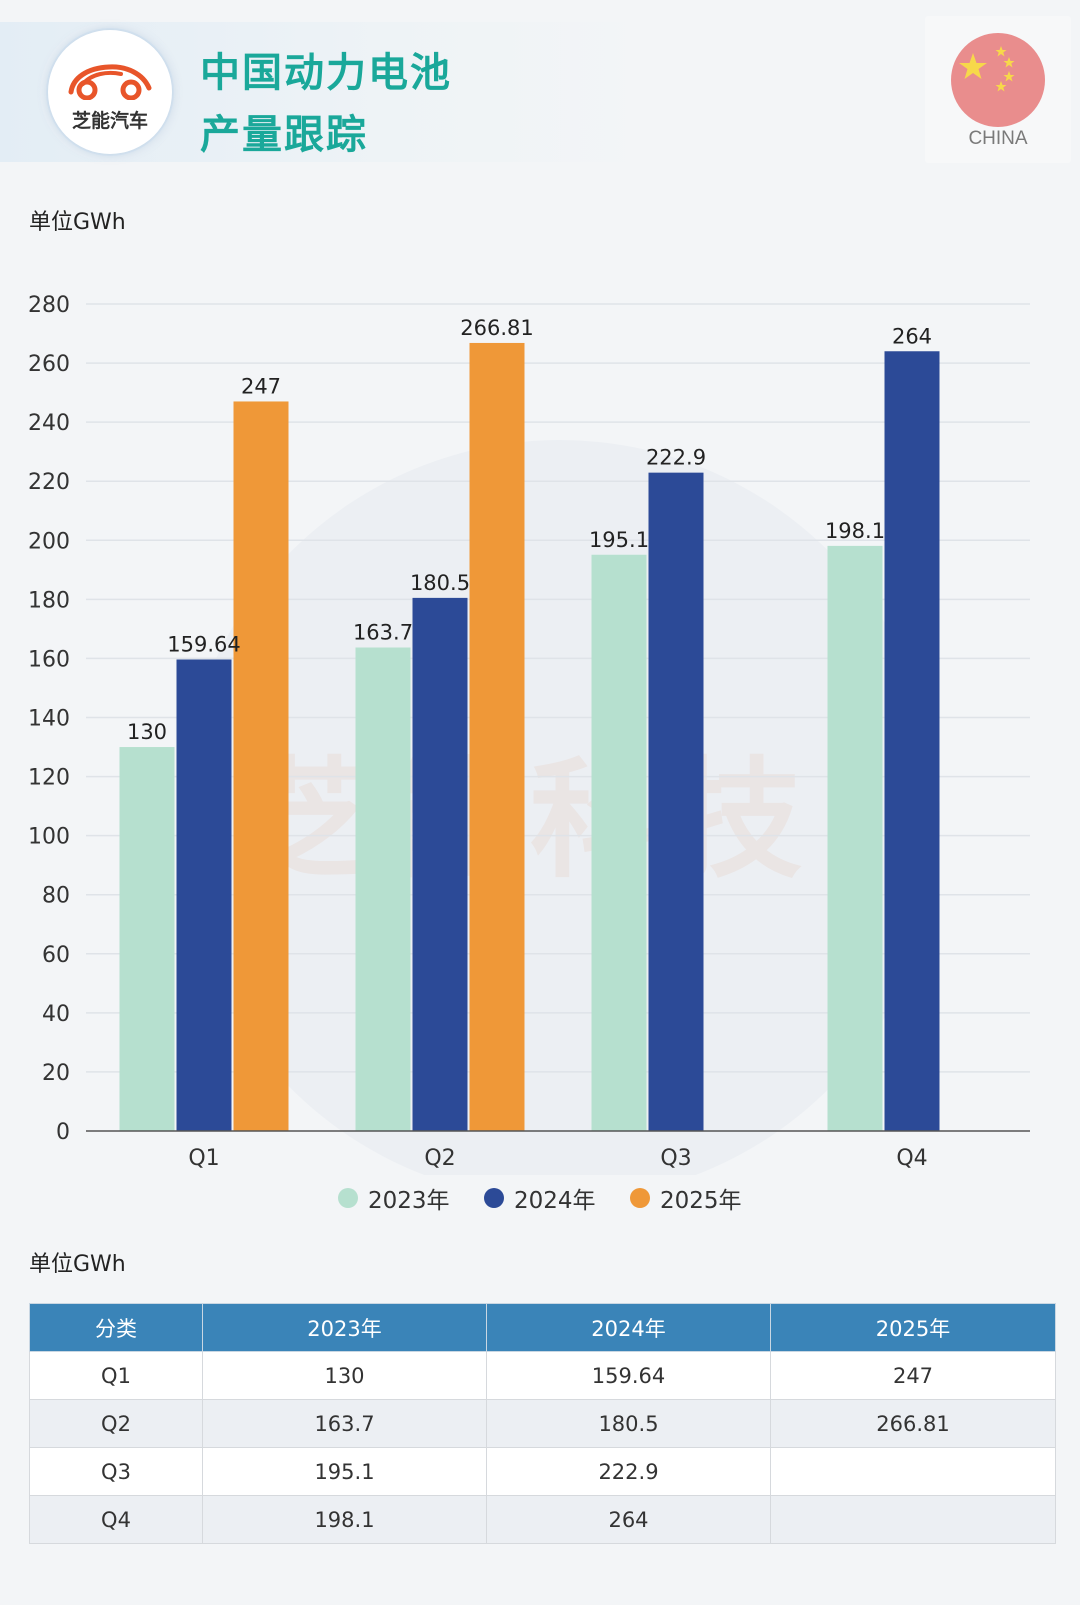 The height and width of the screenshot is (1605, 1080). Describe the element at coordinates (913, 1375) in the screenshot. I see `table-cell: 247` at that location.